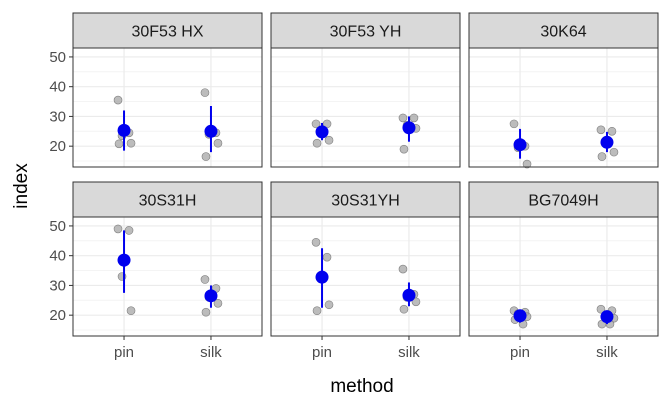 This screenshot has width=666, height=411. Describe the element at coordinates (21, 186) in the screenshot. I see `y-axis-title: index` at that location.